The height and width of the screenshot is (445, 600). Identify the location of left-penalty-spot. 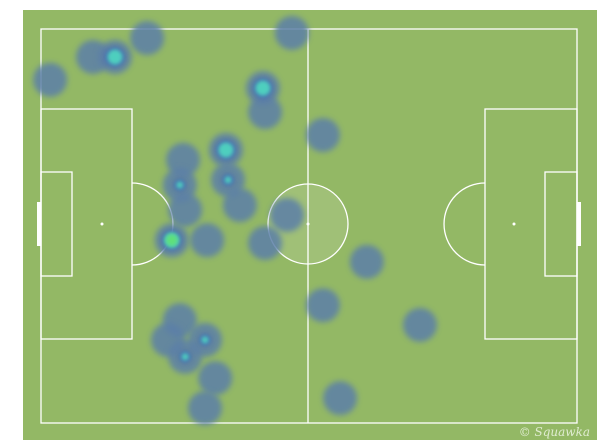
(102, 224).